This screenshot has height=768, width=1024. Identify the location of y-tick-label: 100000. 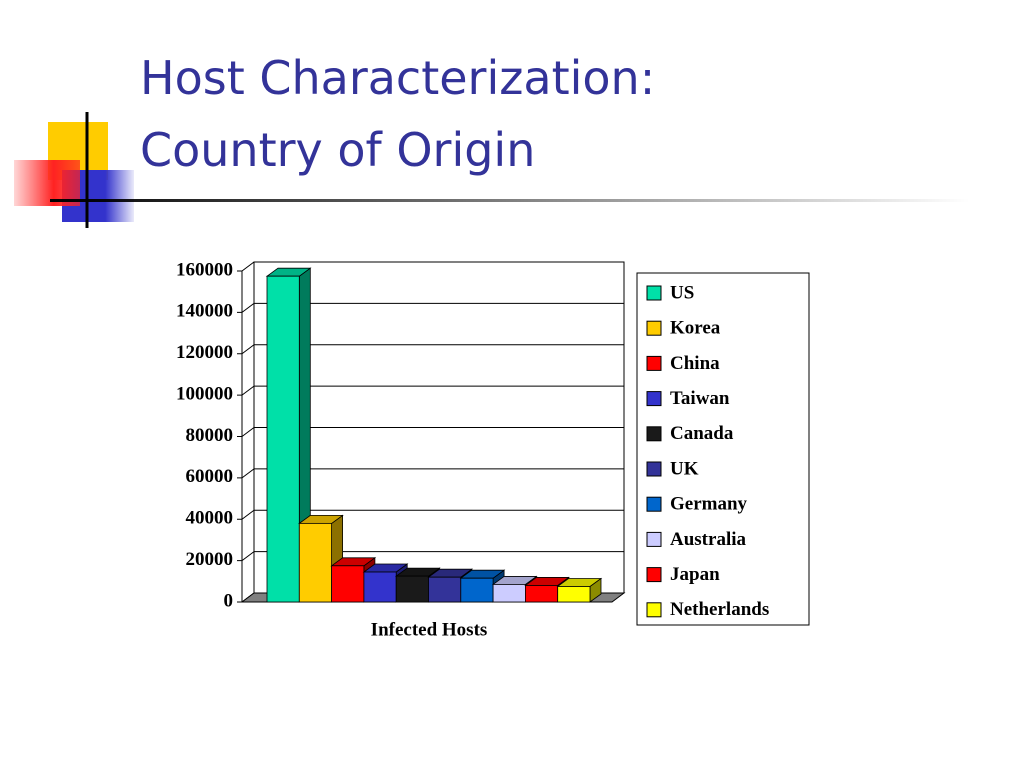
(204, 393).